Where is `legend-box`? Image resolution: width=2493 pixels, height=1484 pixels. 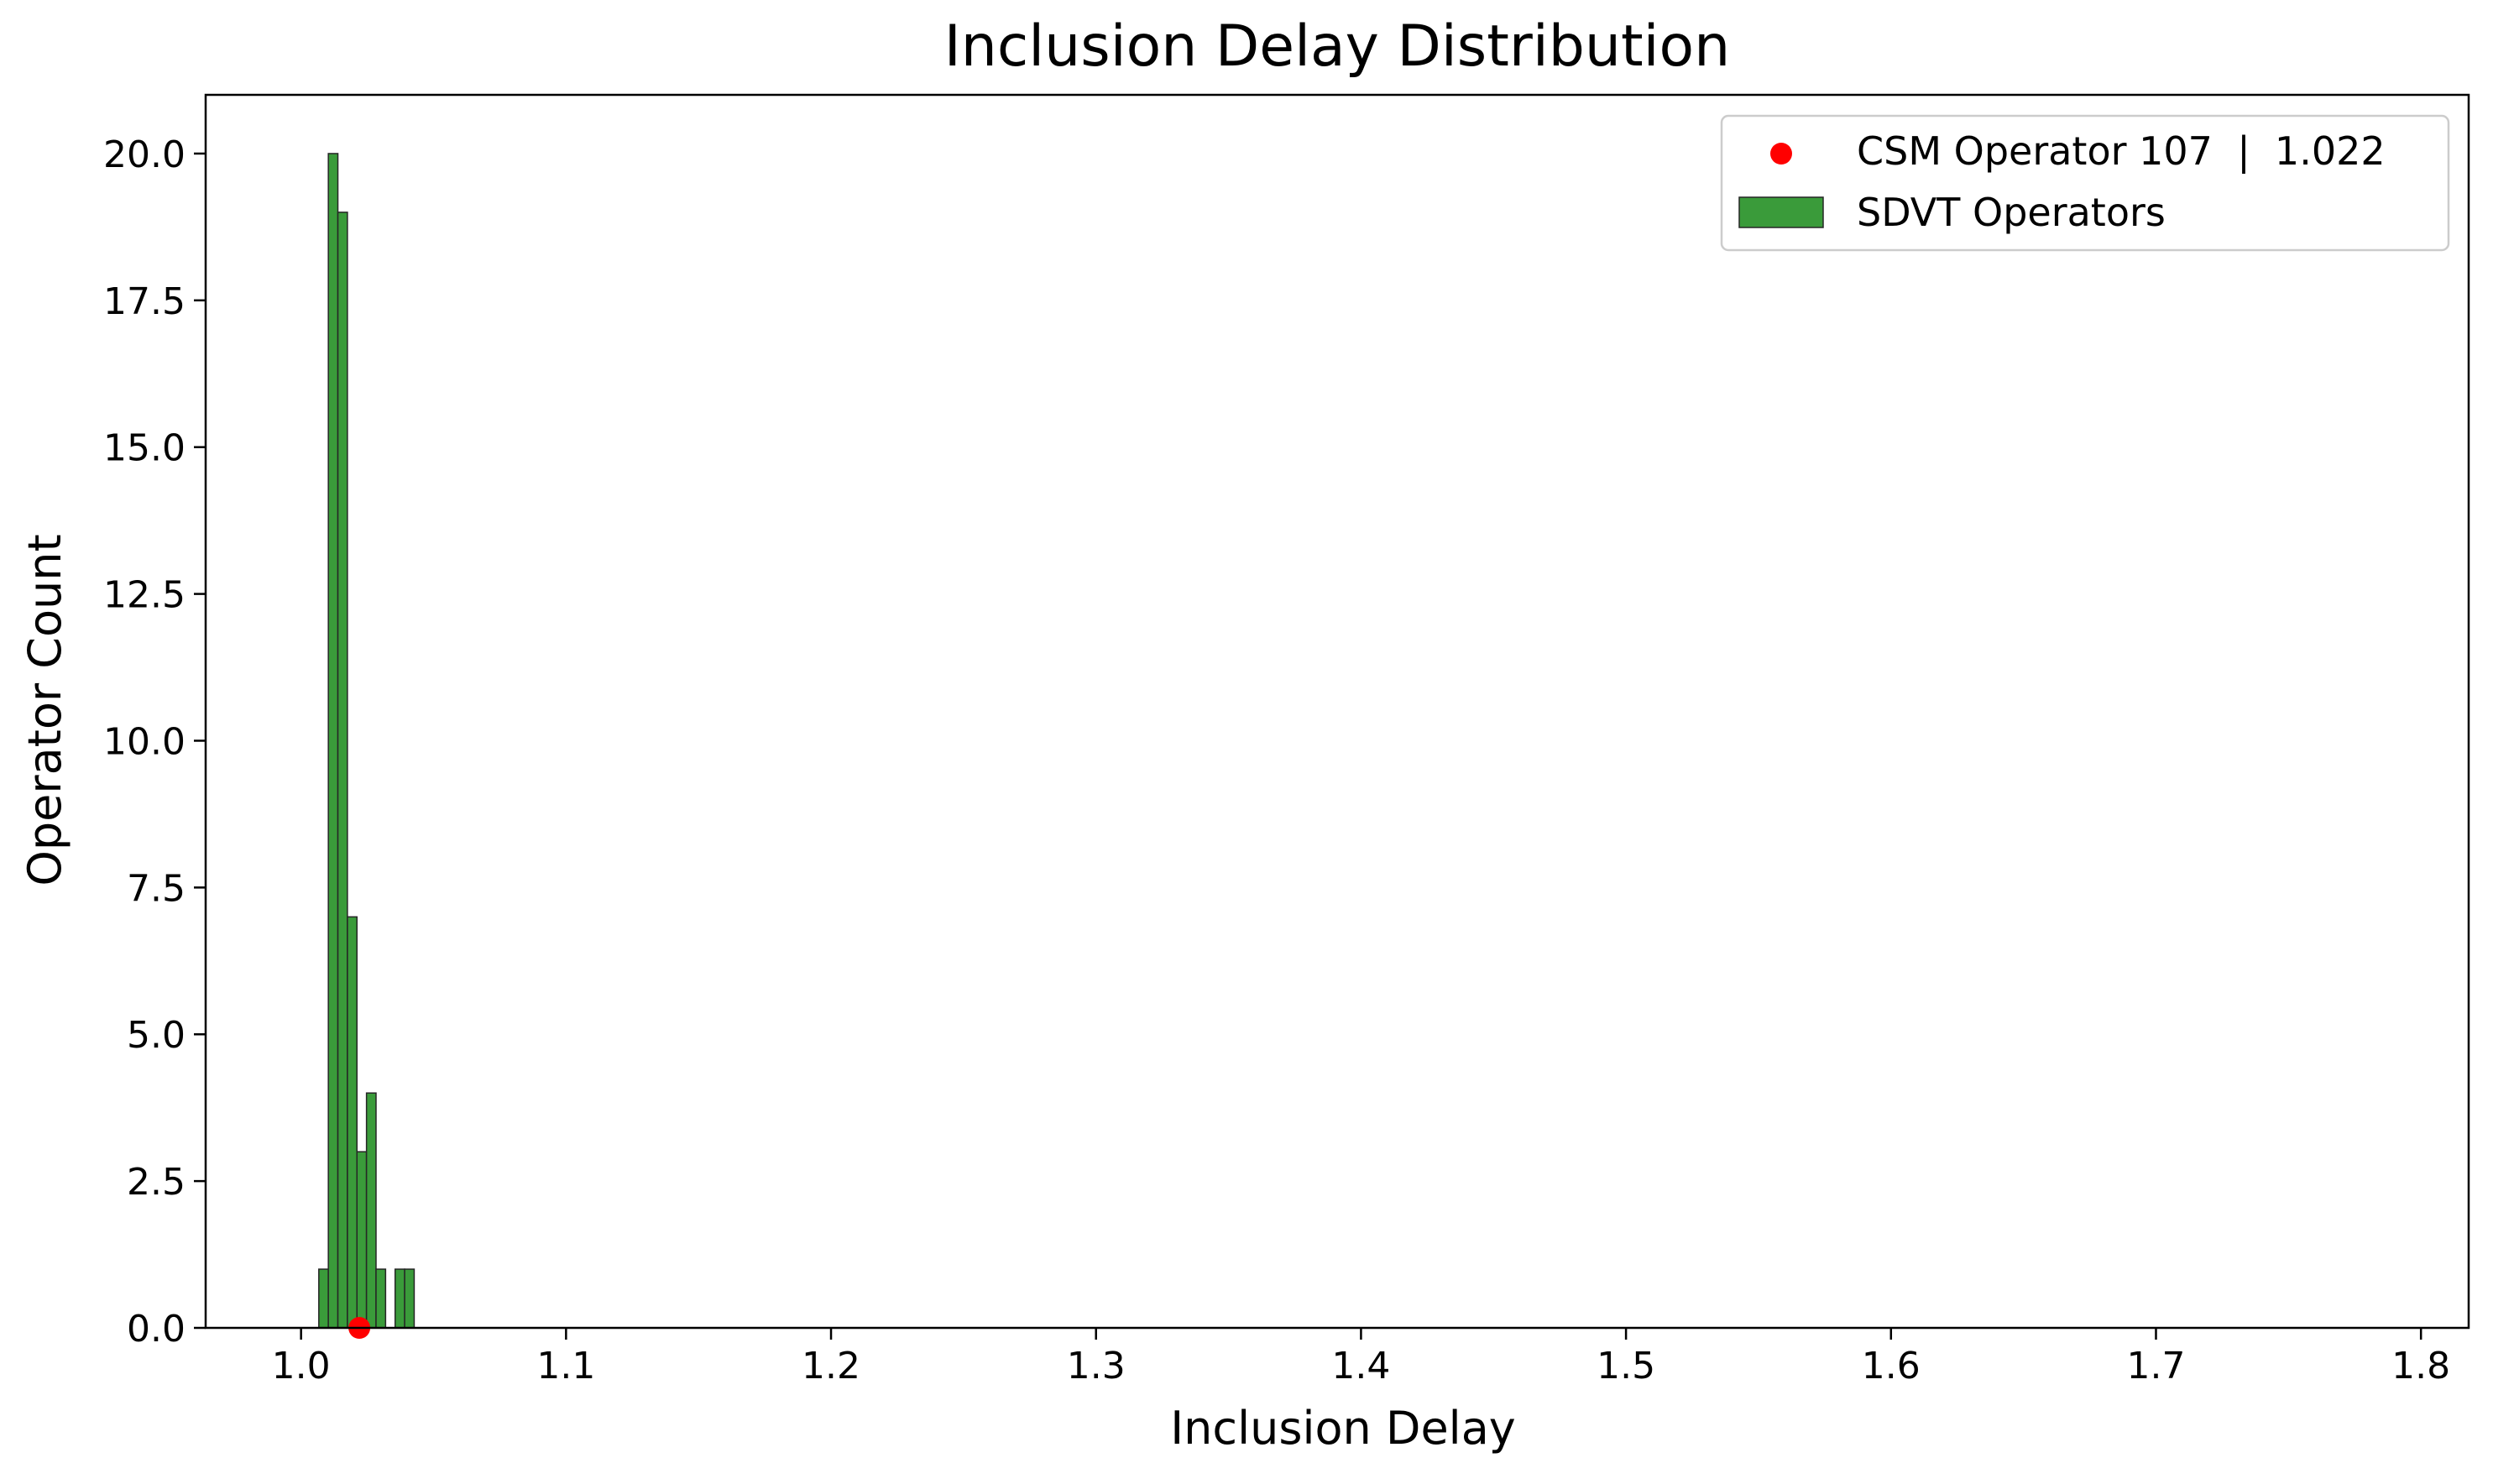
legend-box is located at coordinates (2085, 183).